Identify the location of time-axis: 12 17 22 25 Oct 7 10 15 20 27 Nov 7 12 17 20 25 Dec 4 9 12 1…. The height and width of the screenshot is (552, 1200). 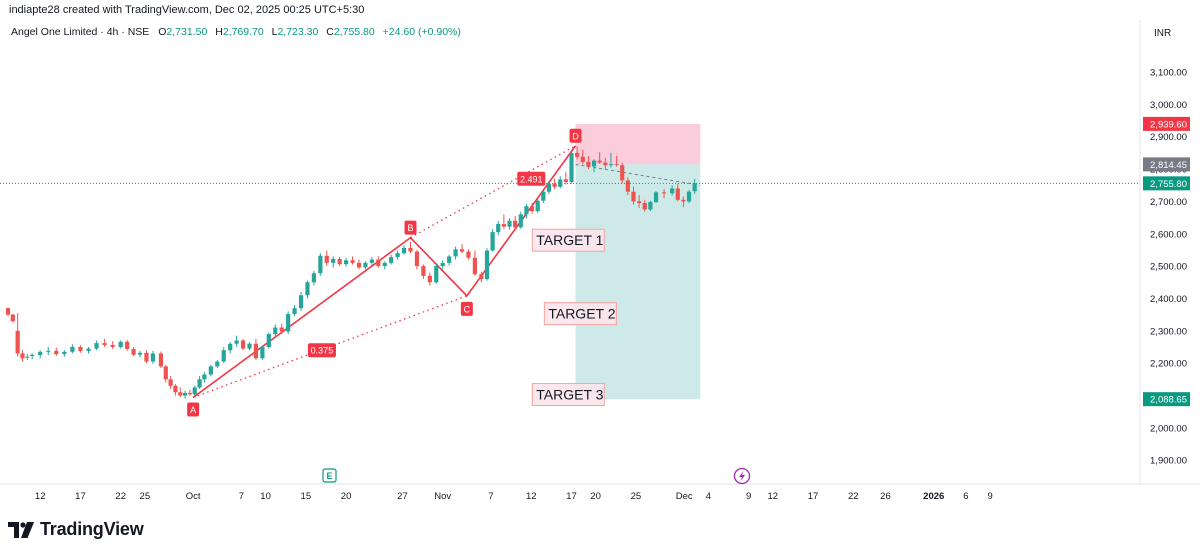
(514, 496).